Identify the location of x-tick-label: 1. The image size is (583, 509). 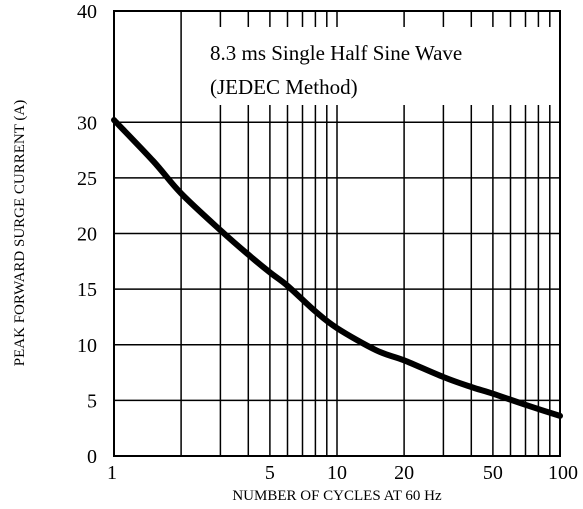
(112, 473).